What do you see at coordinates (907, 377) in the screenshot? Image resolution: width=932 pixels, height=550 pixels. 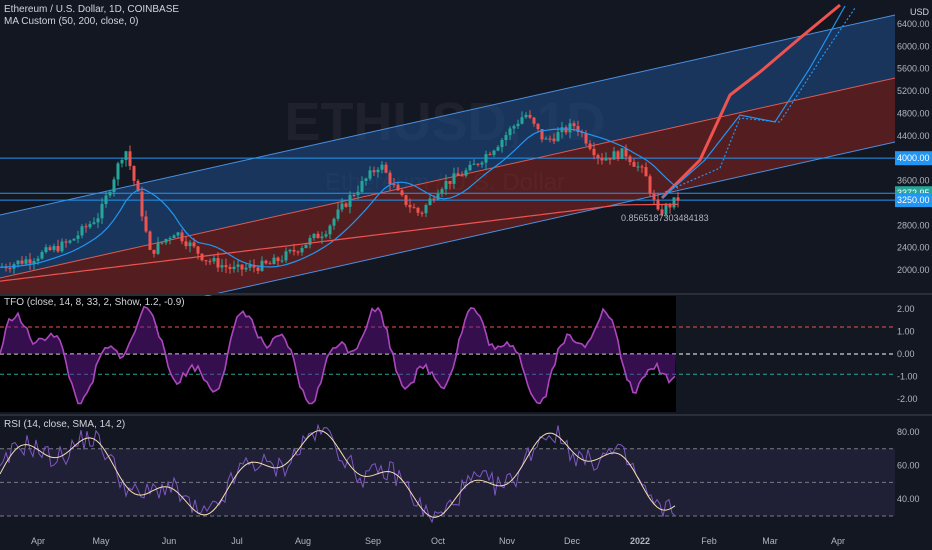 I see `tfo-scale-label: -1.00` at bounding box center [907, 377].